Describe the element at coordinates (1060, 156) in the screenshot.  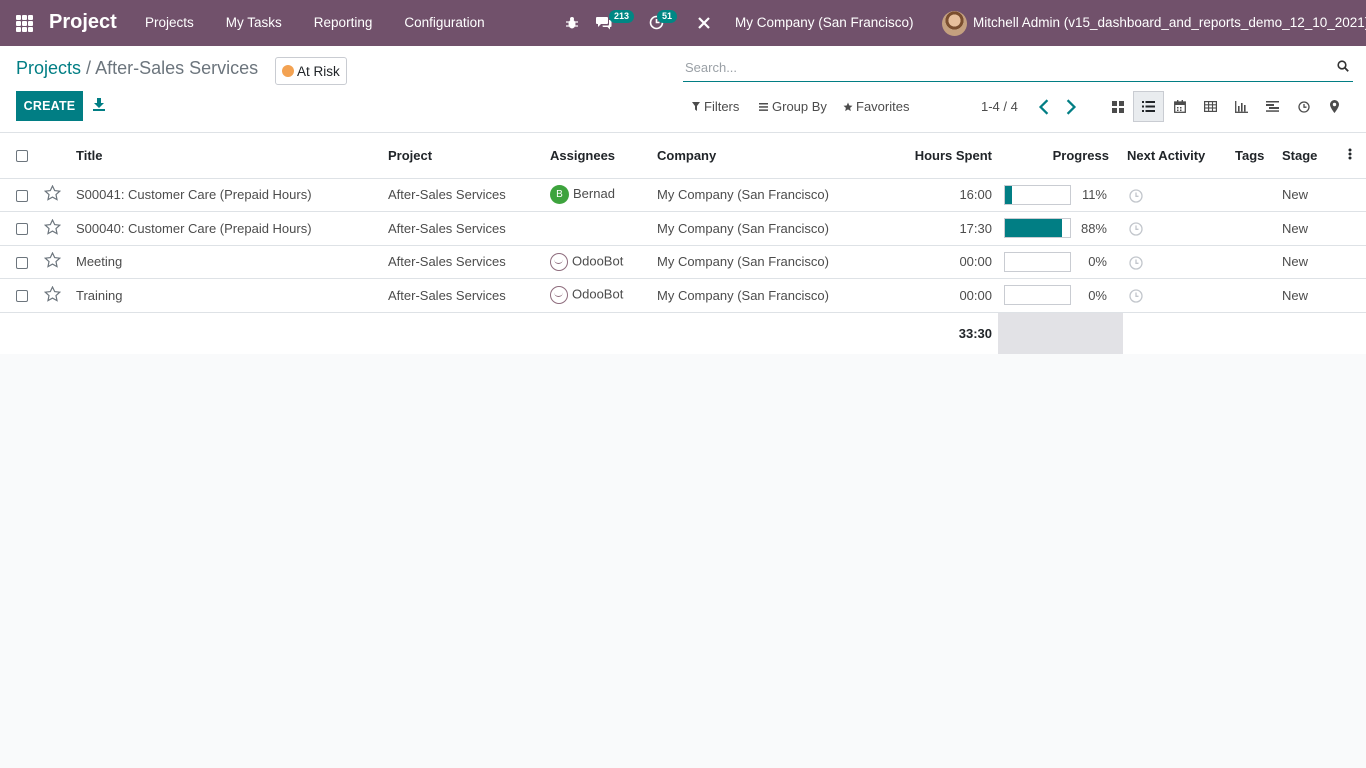
I see `header-progress: Progress` at that location.